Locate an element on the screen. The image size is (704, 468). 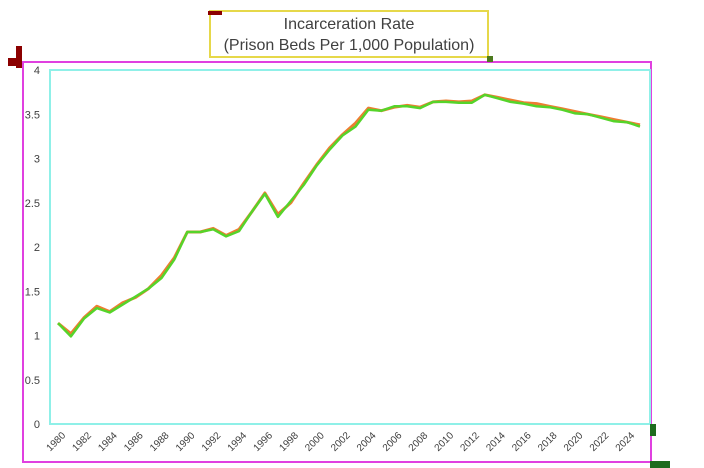
x-tick-label: 2000 is located at coordinates (315, 442).